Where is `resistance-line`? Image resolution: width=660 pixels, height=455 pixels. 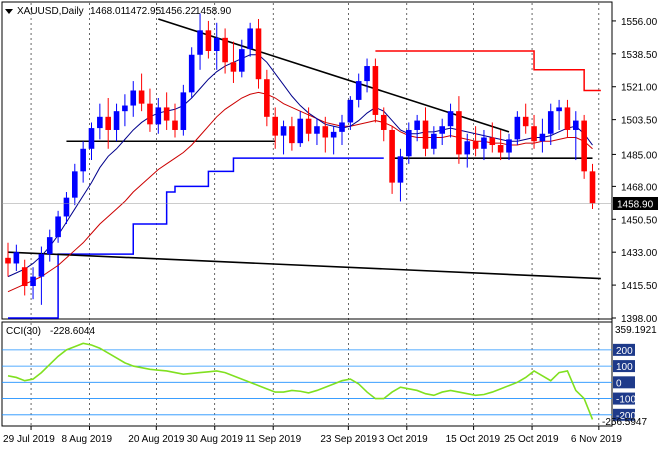
resistance-line is located at coordinates (488, 71).